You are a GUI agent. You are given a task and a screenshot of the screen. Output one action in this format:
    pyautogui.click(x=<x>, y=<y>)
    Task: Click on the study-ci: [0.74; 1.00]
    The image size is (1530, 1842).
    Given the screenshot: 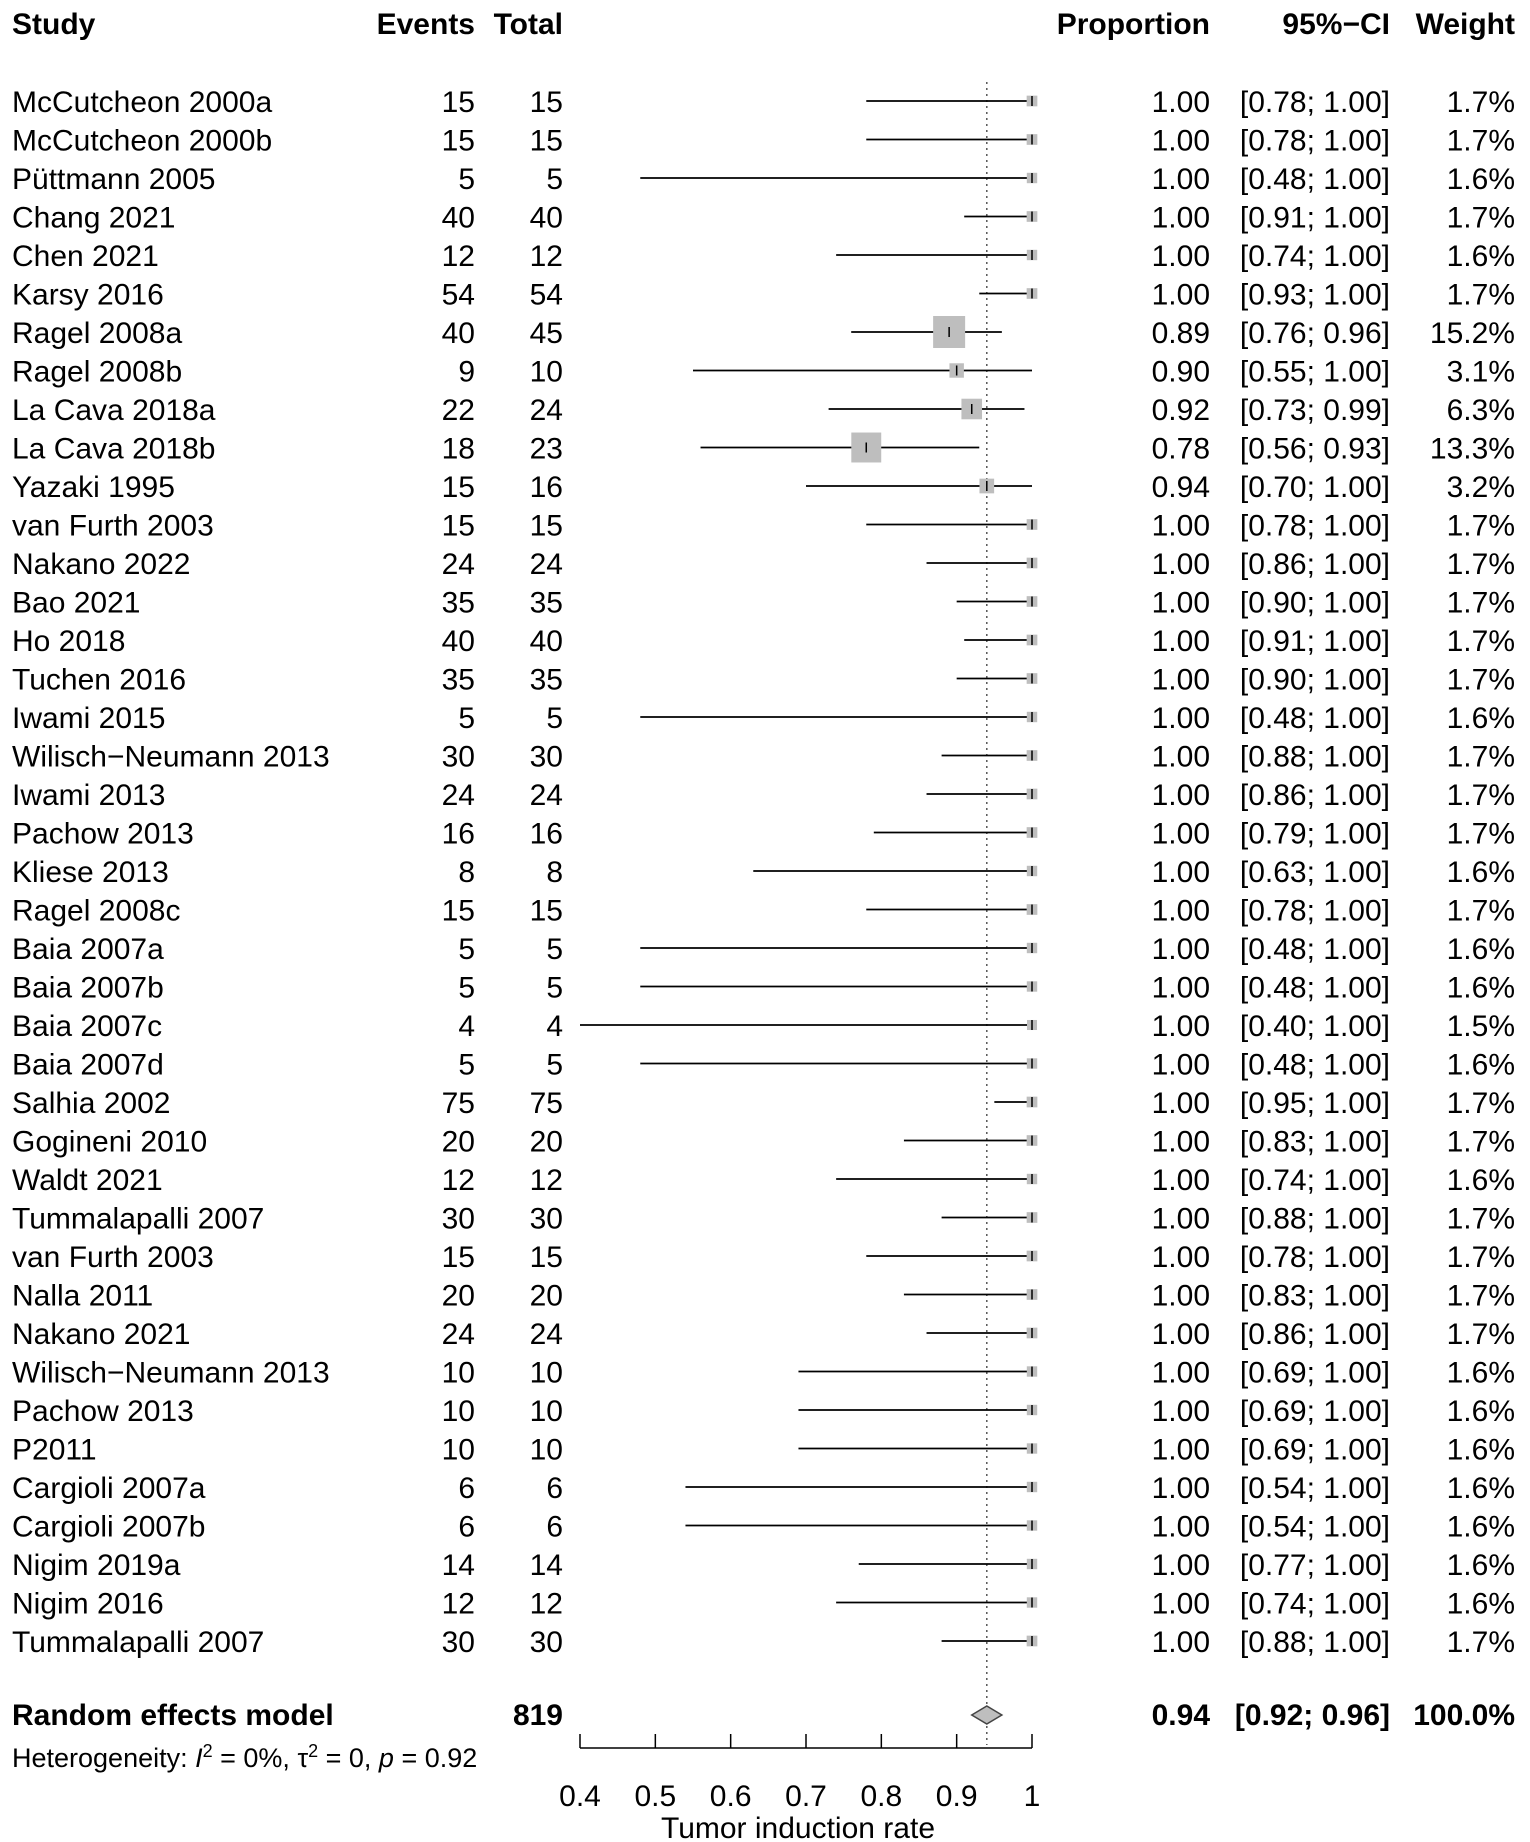 What is the action you would take?
    pyautogui.click(x=1315, y=256)
    